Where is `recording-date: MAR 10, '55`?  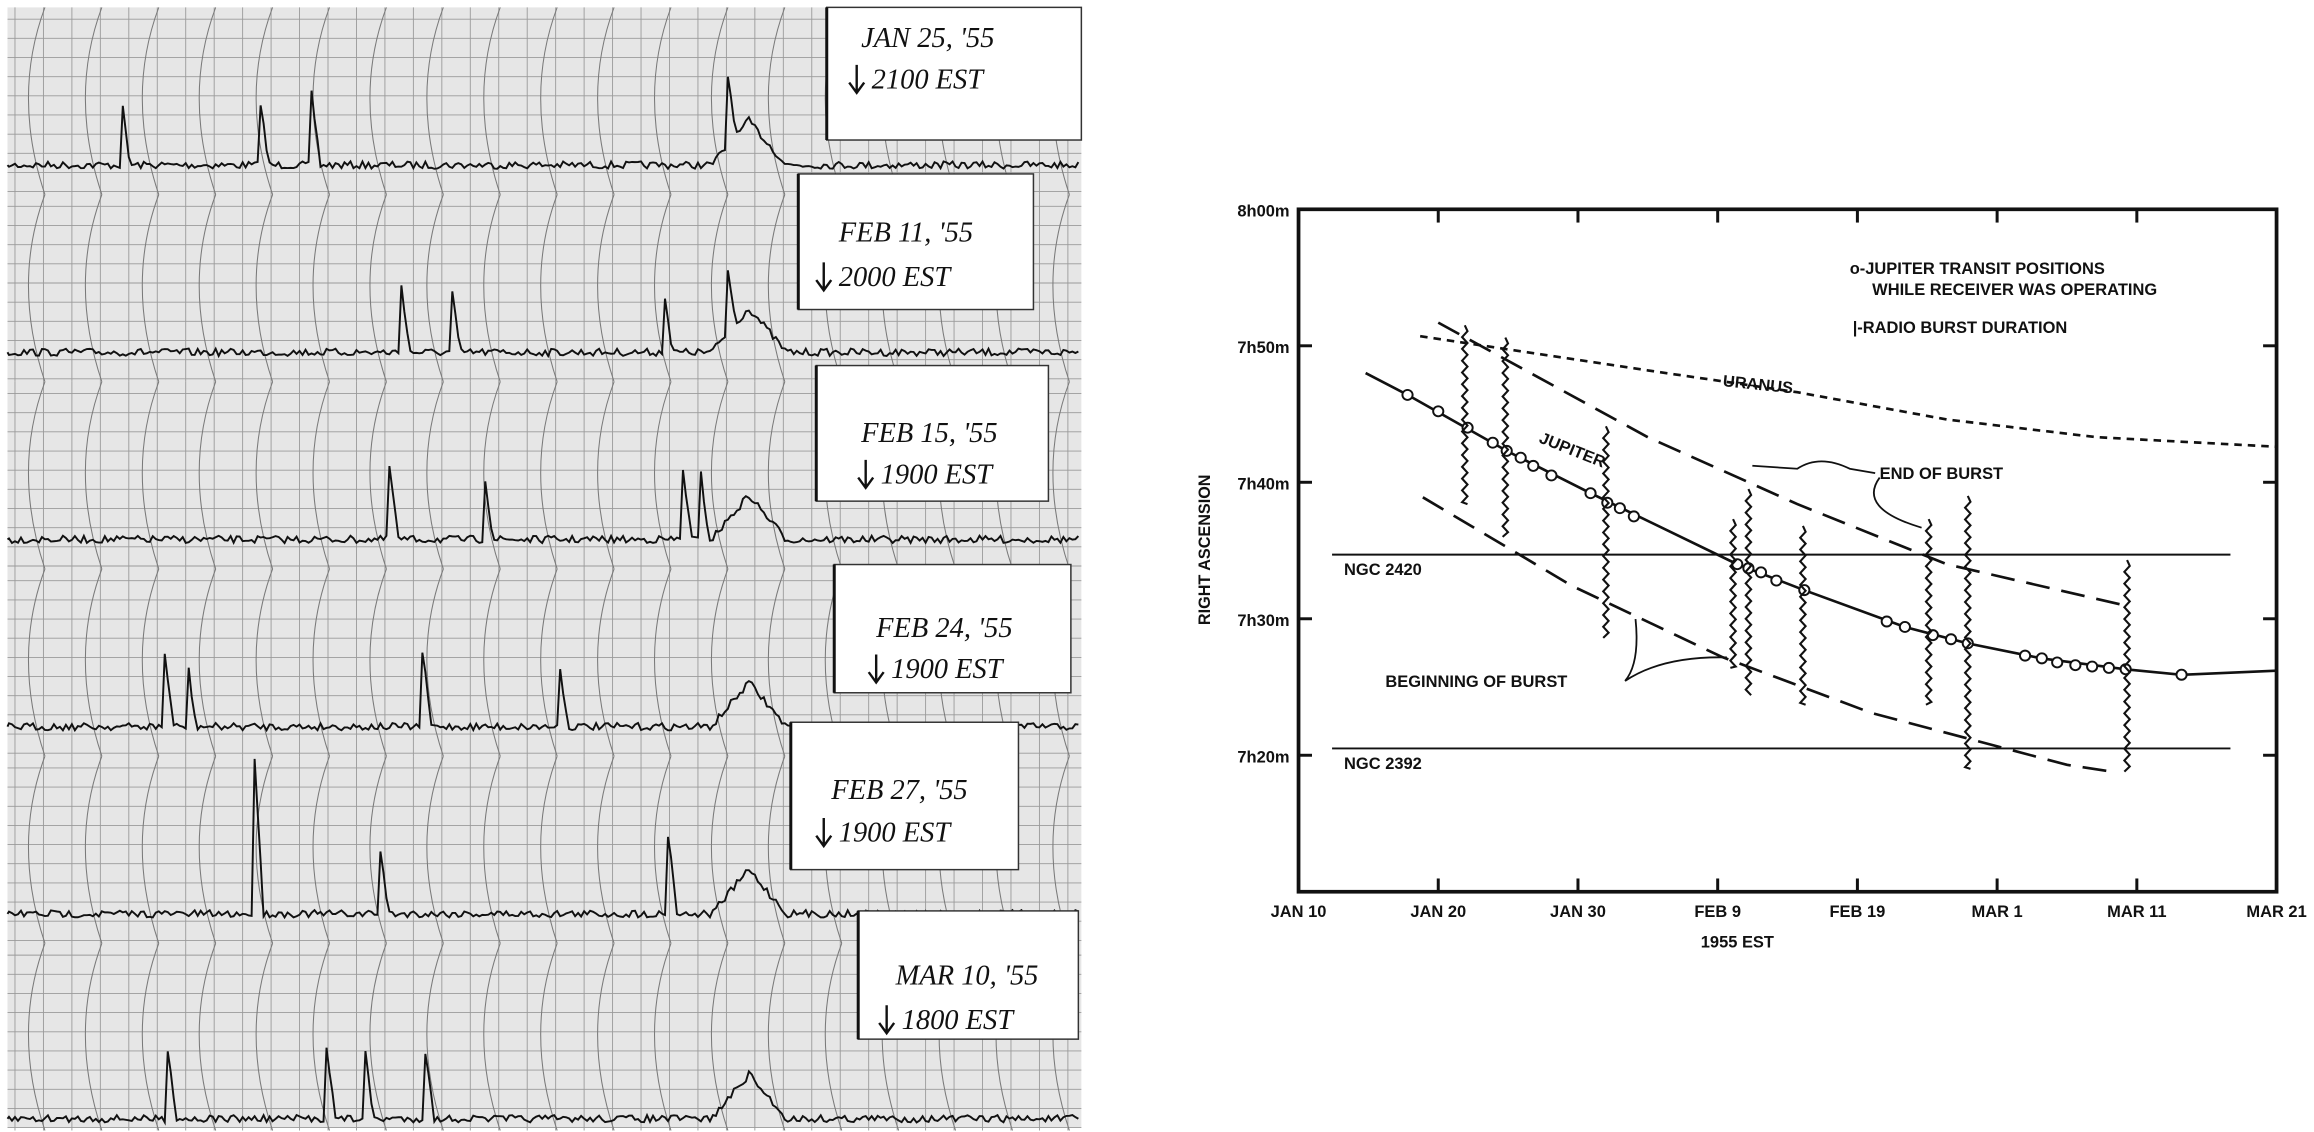
recording-date: MAR 10, '55 is located at coordinates (967, 976).